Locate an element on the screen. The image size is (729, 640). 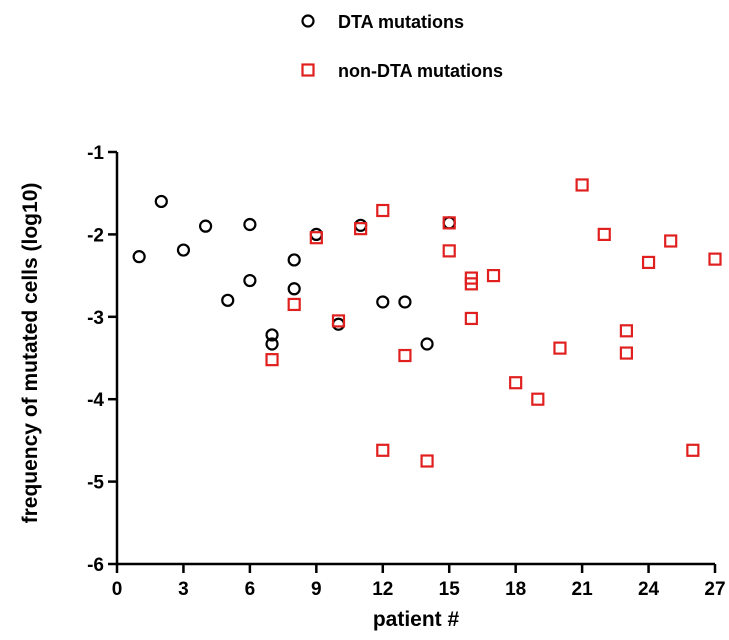
y-tick-label: -4 is located at coordinates (95, 400).